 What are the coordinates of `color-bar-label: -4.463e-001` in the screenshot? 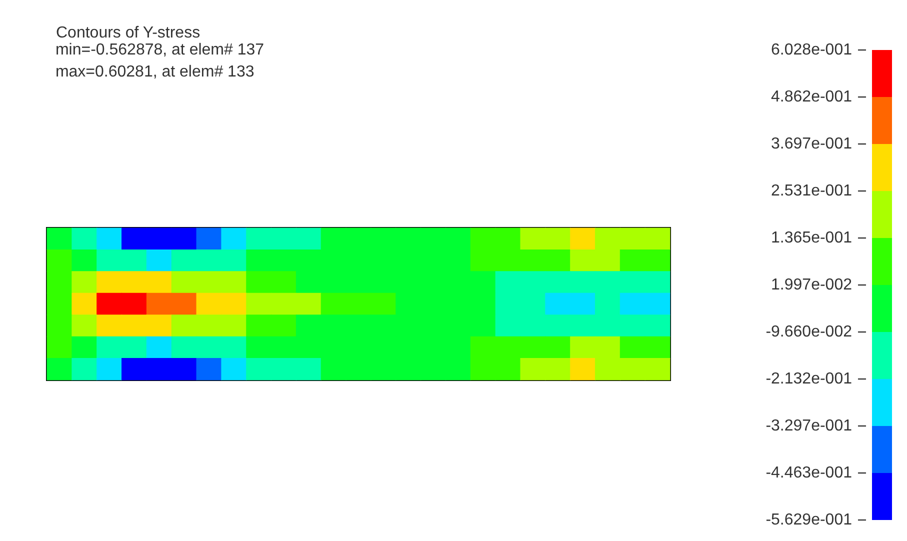 It's located at (809, 473).